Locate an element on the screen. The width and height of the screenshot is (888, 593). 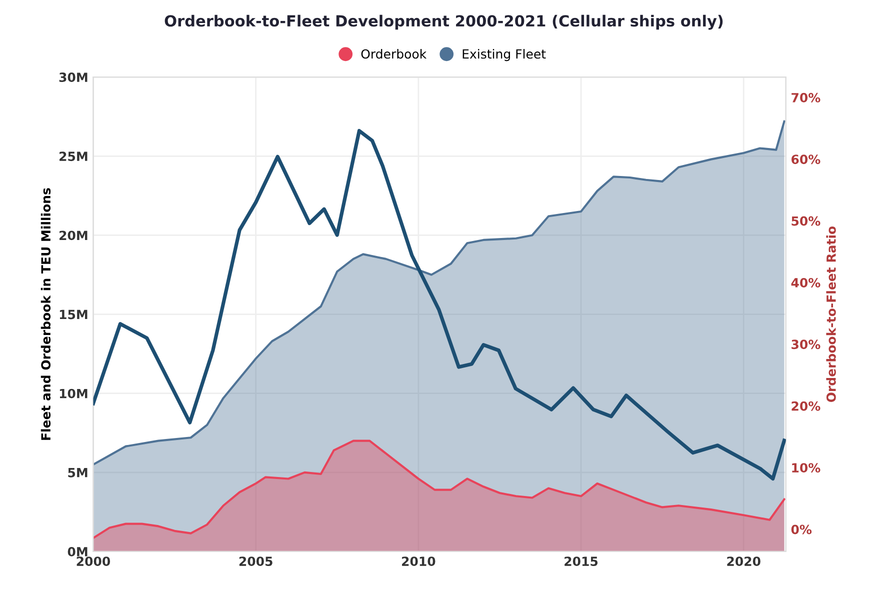
x-tick-label: 2010 is located at coordinates (419, 561).